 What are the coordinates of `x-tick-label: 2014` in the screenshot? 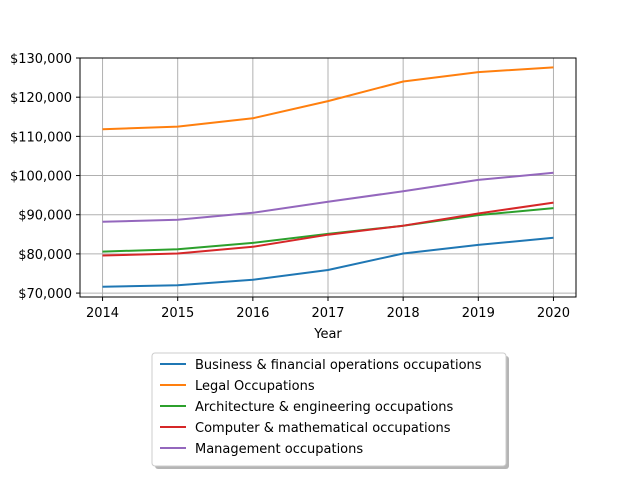 It's located at (102, 313).